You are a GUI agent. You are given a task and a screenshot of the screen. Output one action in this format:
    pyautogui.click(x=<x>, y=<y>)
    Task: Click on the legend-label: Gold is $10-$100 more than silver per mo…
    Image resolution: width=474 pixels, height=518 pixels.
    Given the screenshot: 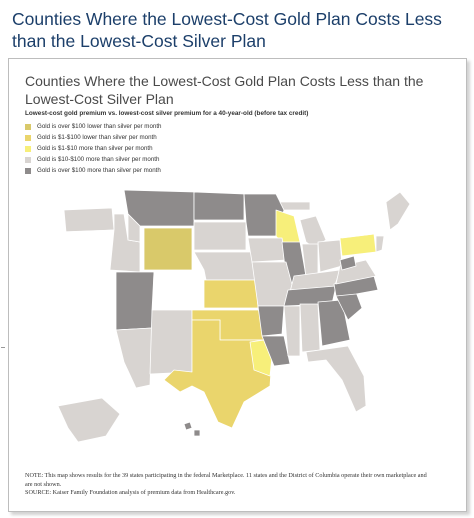 What is the action you would take?
    pyautogui.click(x=98, y=159)
    